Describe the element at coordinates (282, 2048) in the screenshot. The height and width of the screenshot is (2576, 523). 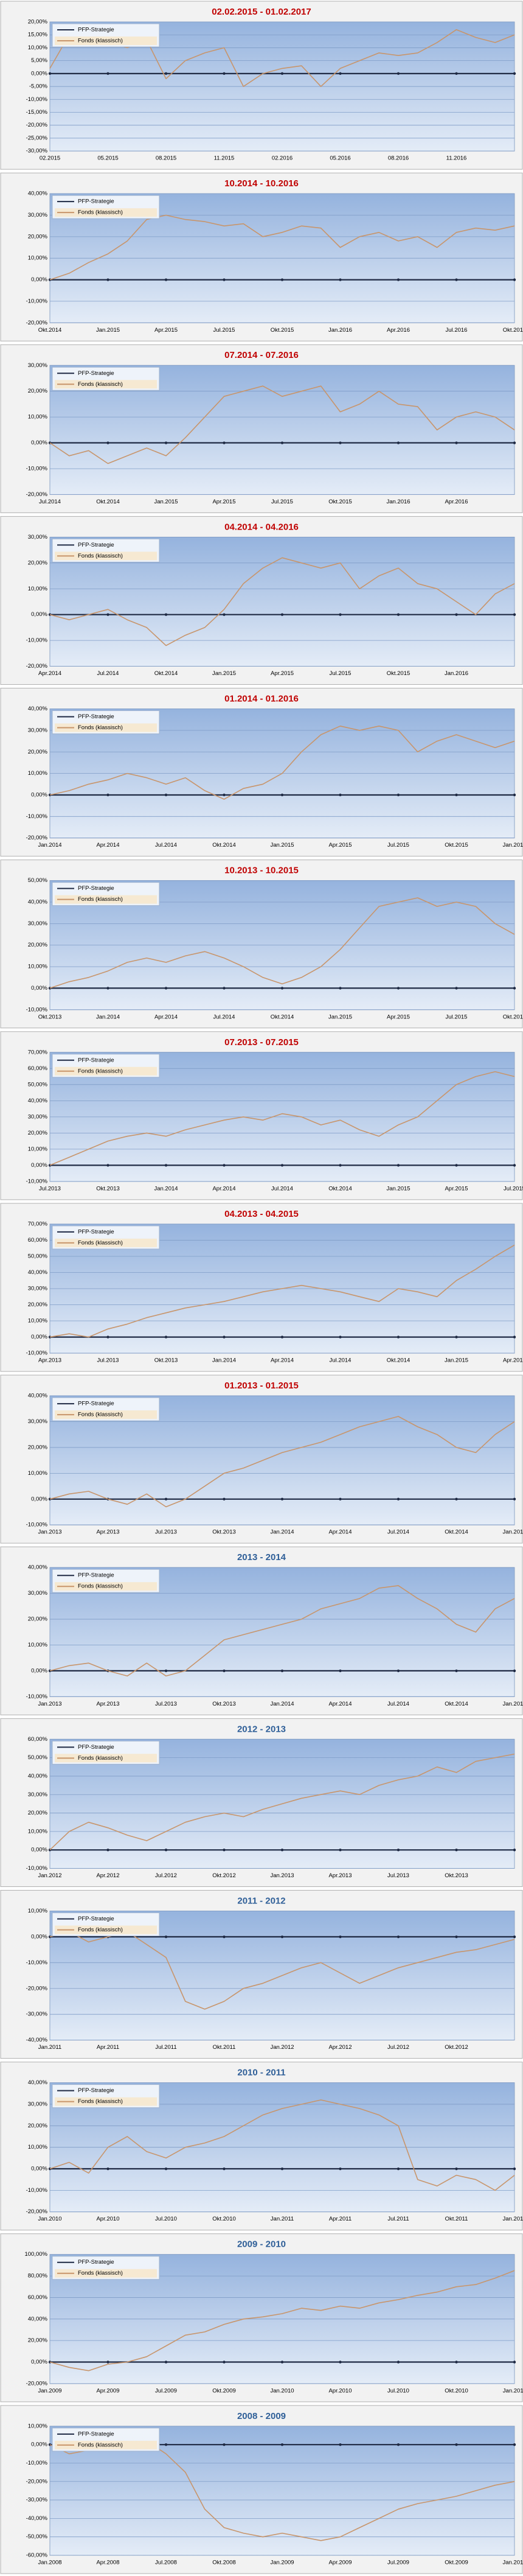
I see `x-tick-label: Jan.2012` at that location.